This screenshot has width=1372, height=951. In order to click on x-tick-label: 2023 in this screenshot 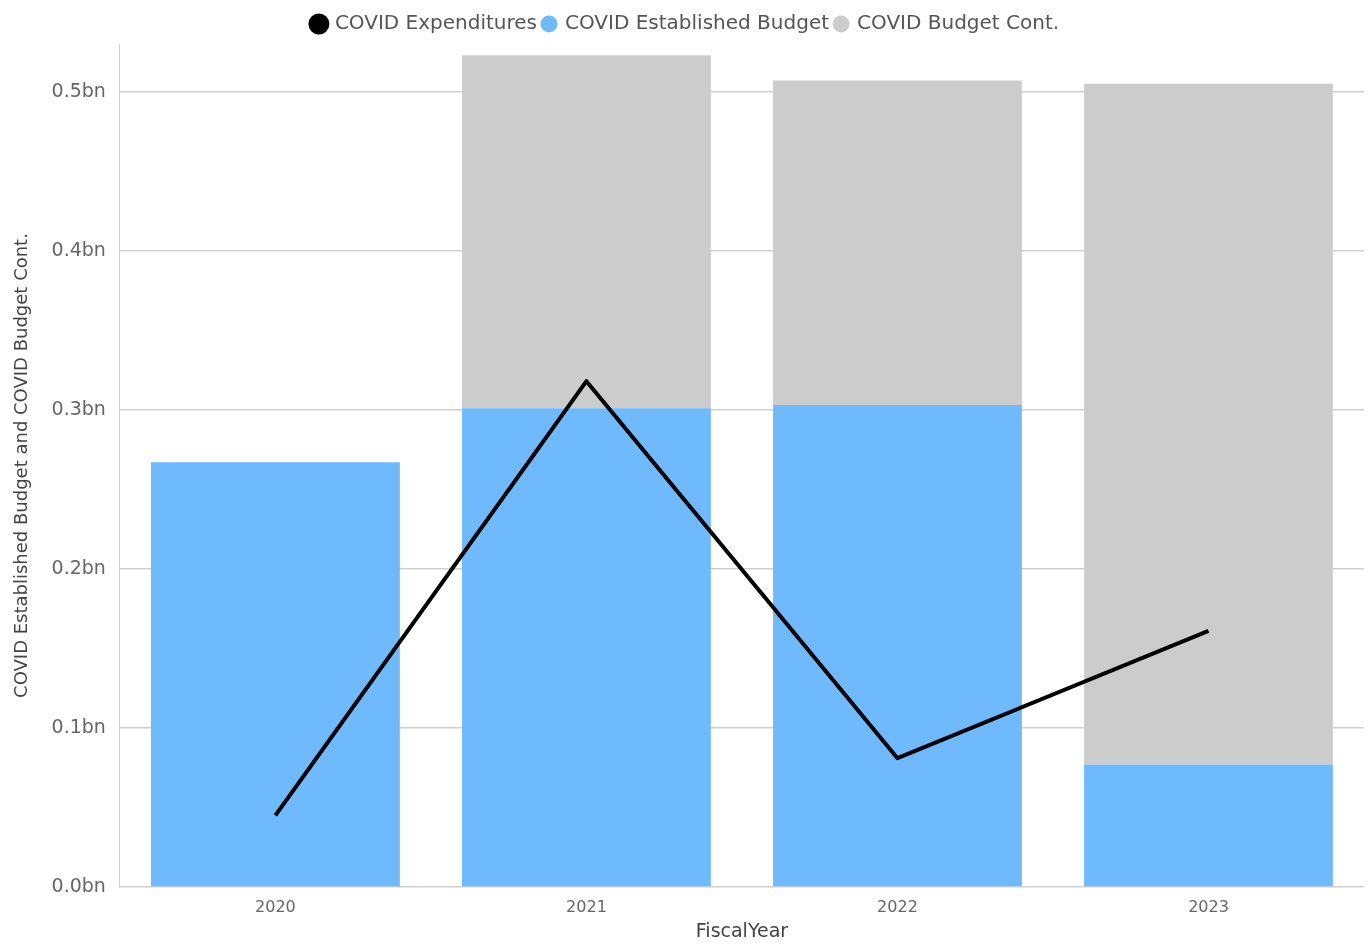, I will do `click(1208, 906)`.